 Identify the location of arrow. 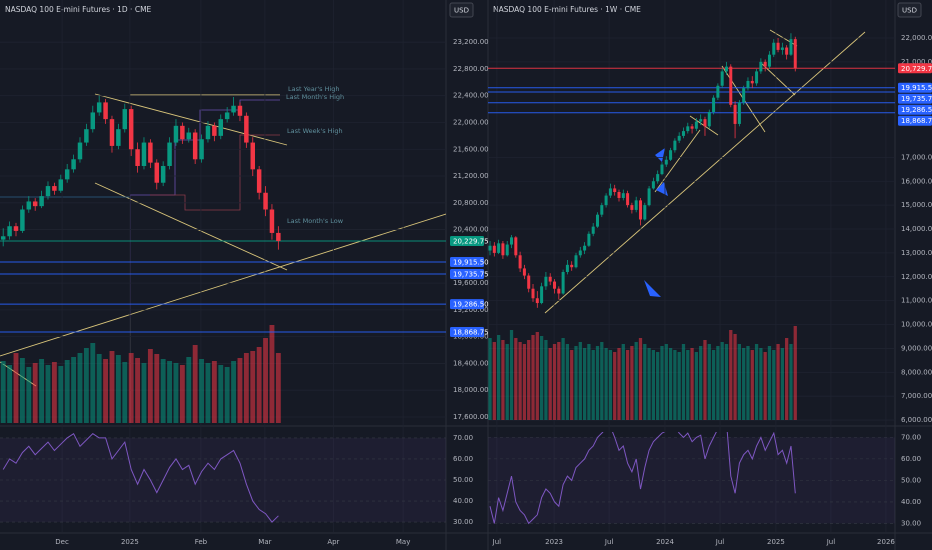
(652, 288).